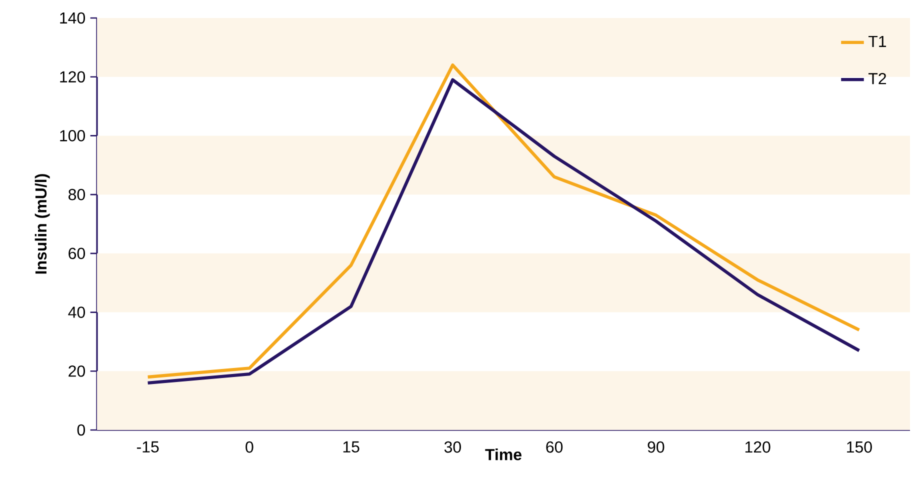  I want to click on y-tick-label: 60, so click(77, 254).